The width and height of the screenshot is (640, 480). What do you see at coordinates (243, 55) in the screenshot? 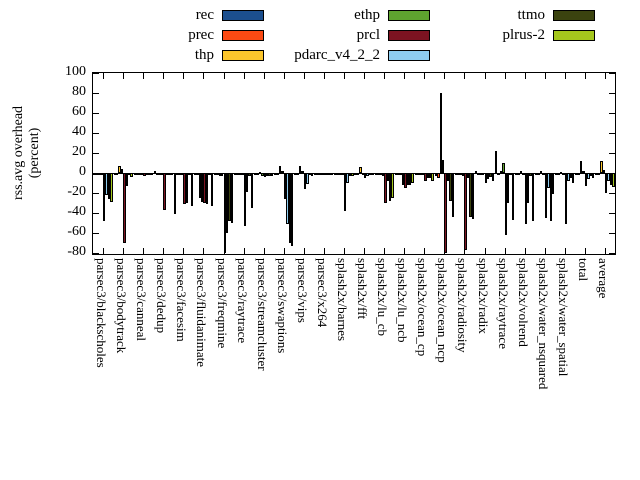
I see `legend-swatch-thp` at bounding box center [243, 55].